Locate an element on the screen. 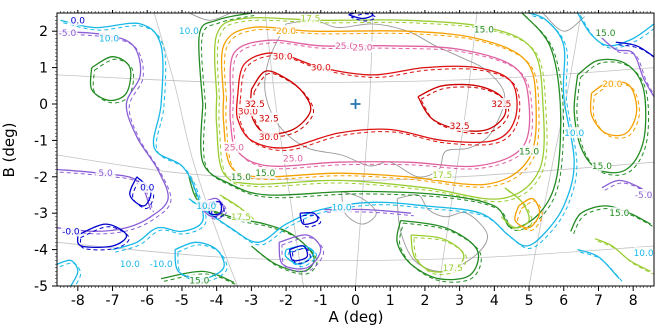  y-tick-label: -1 is located at coordinates (41, 141).